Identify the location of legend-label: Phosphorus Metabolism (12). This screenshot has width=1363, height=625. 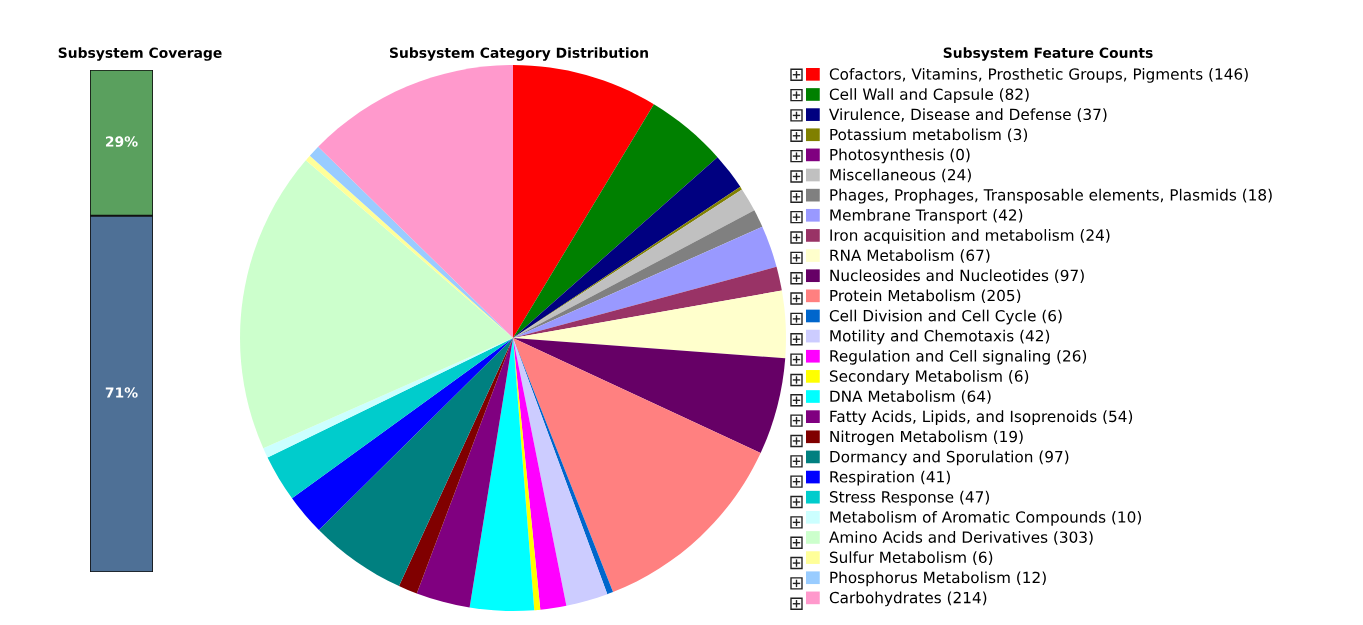
(938, 579).